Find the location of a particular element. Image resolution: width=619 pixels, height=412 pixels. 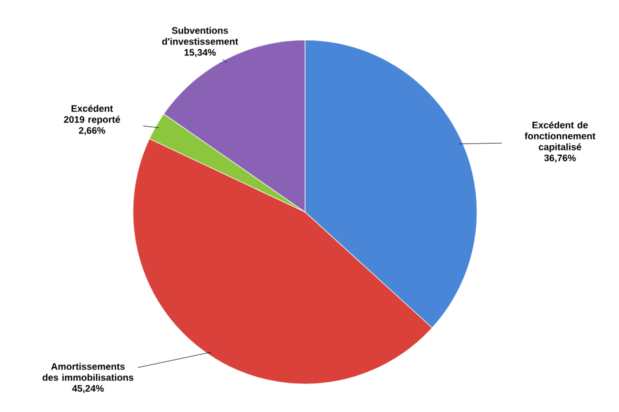

slice-label: Excédent 2019 reporté is located at coordinates (92, 114).